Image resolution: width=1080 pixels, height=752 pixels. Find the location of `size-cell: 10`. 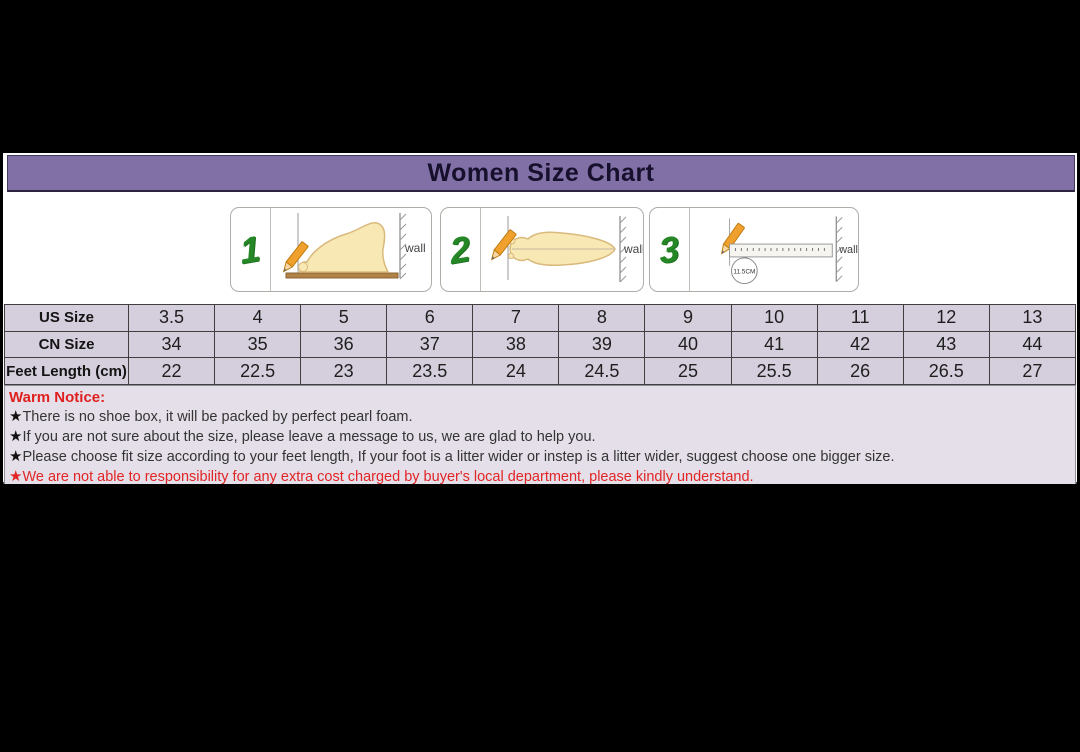

size-cell: 10 is located at coordinates (774, 318).